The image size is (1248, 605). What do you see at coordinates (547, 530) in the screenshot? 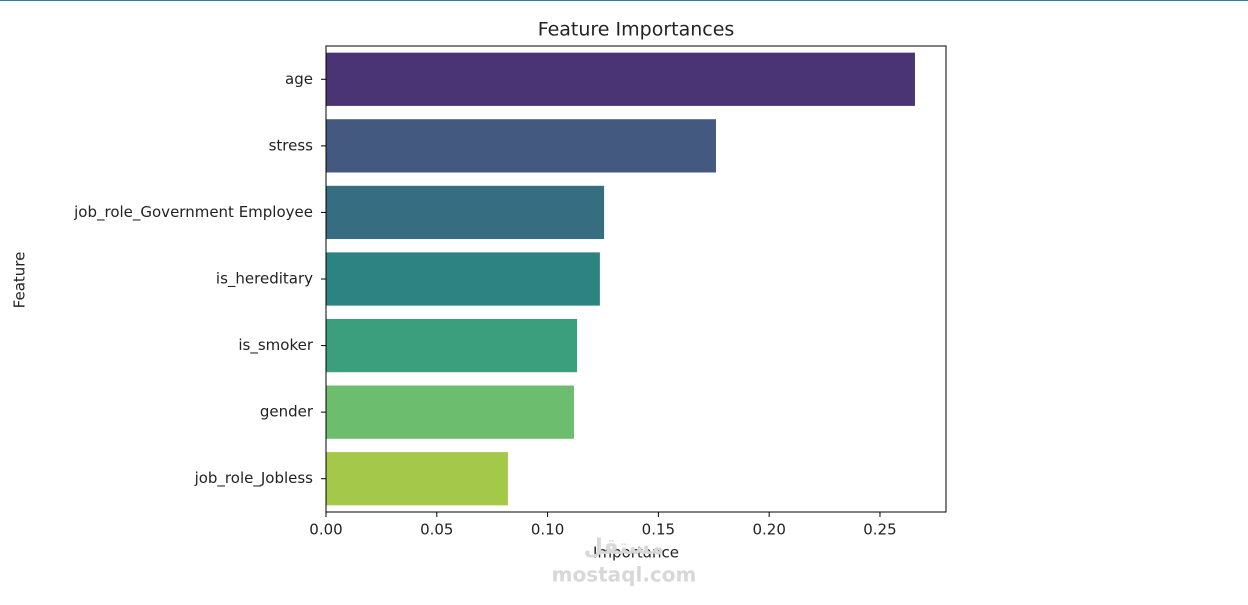
I see `x-tick-label: 0.10` at bounding box center [547, 530].